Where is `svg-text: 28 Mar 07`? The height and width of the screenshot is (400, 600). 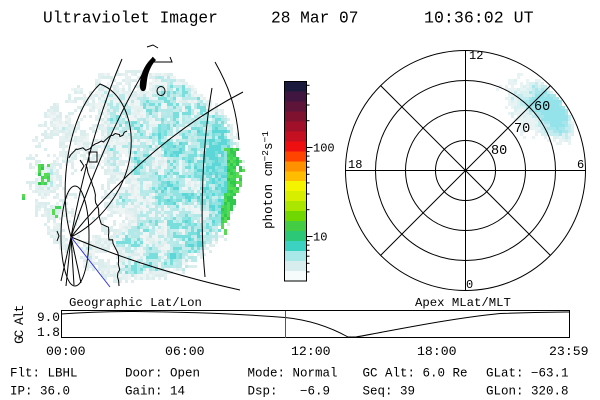
svg-text: 28 Mar 07 is located at coordinates (314, 19).